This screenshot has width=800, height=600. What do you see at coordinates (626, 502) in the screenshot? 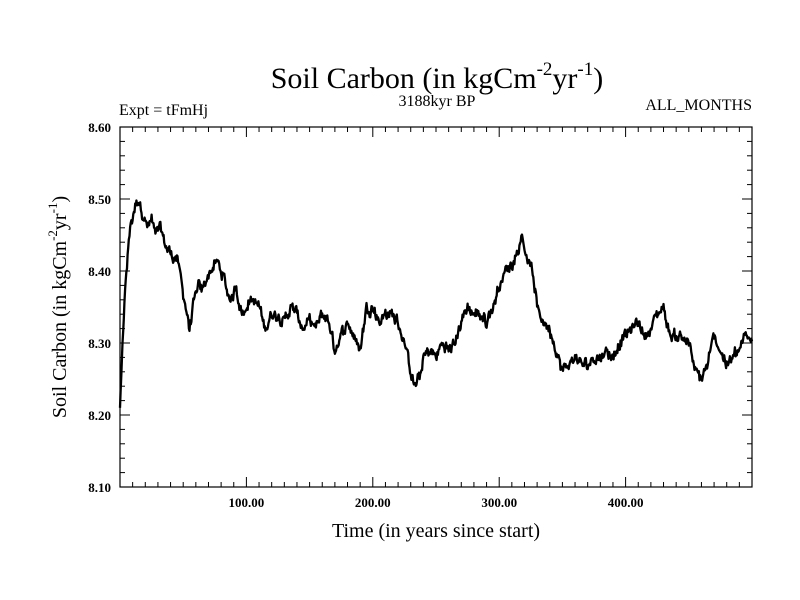
I see `x-tick-label: 400.00` at bounding box center [626, 502].